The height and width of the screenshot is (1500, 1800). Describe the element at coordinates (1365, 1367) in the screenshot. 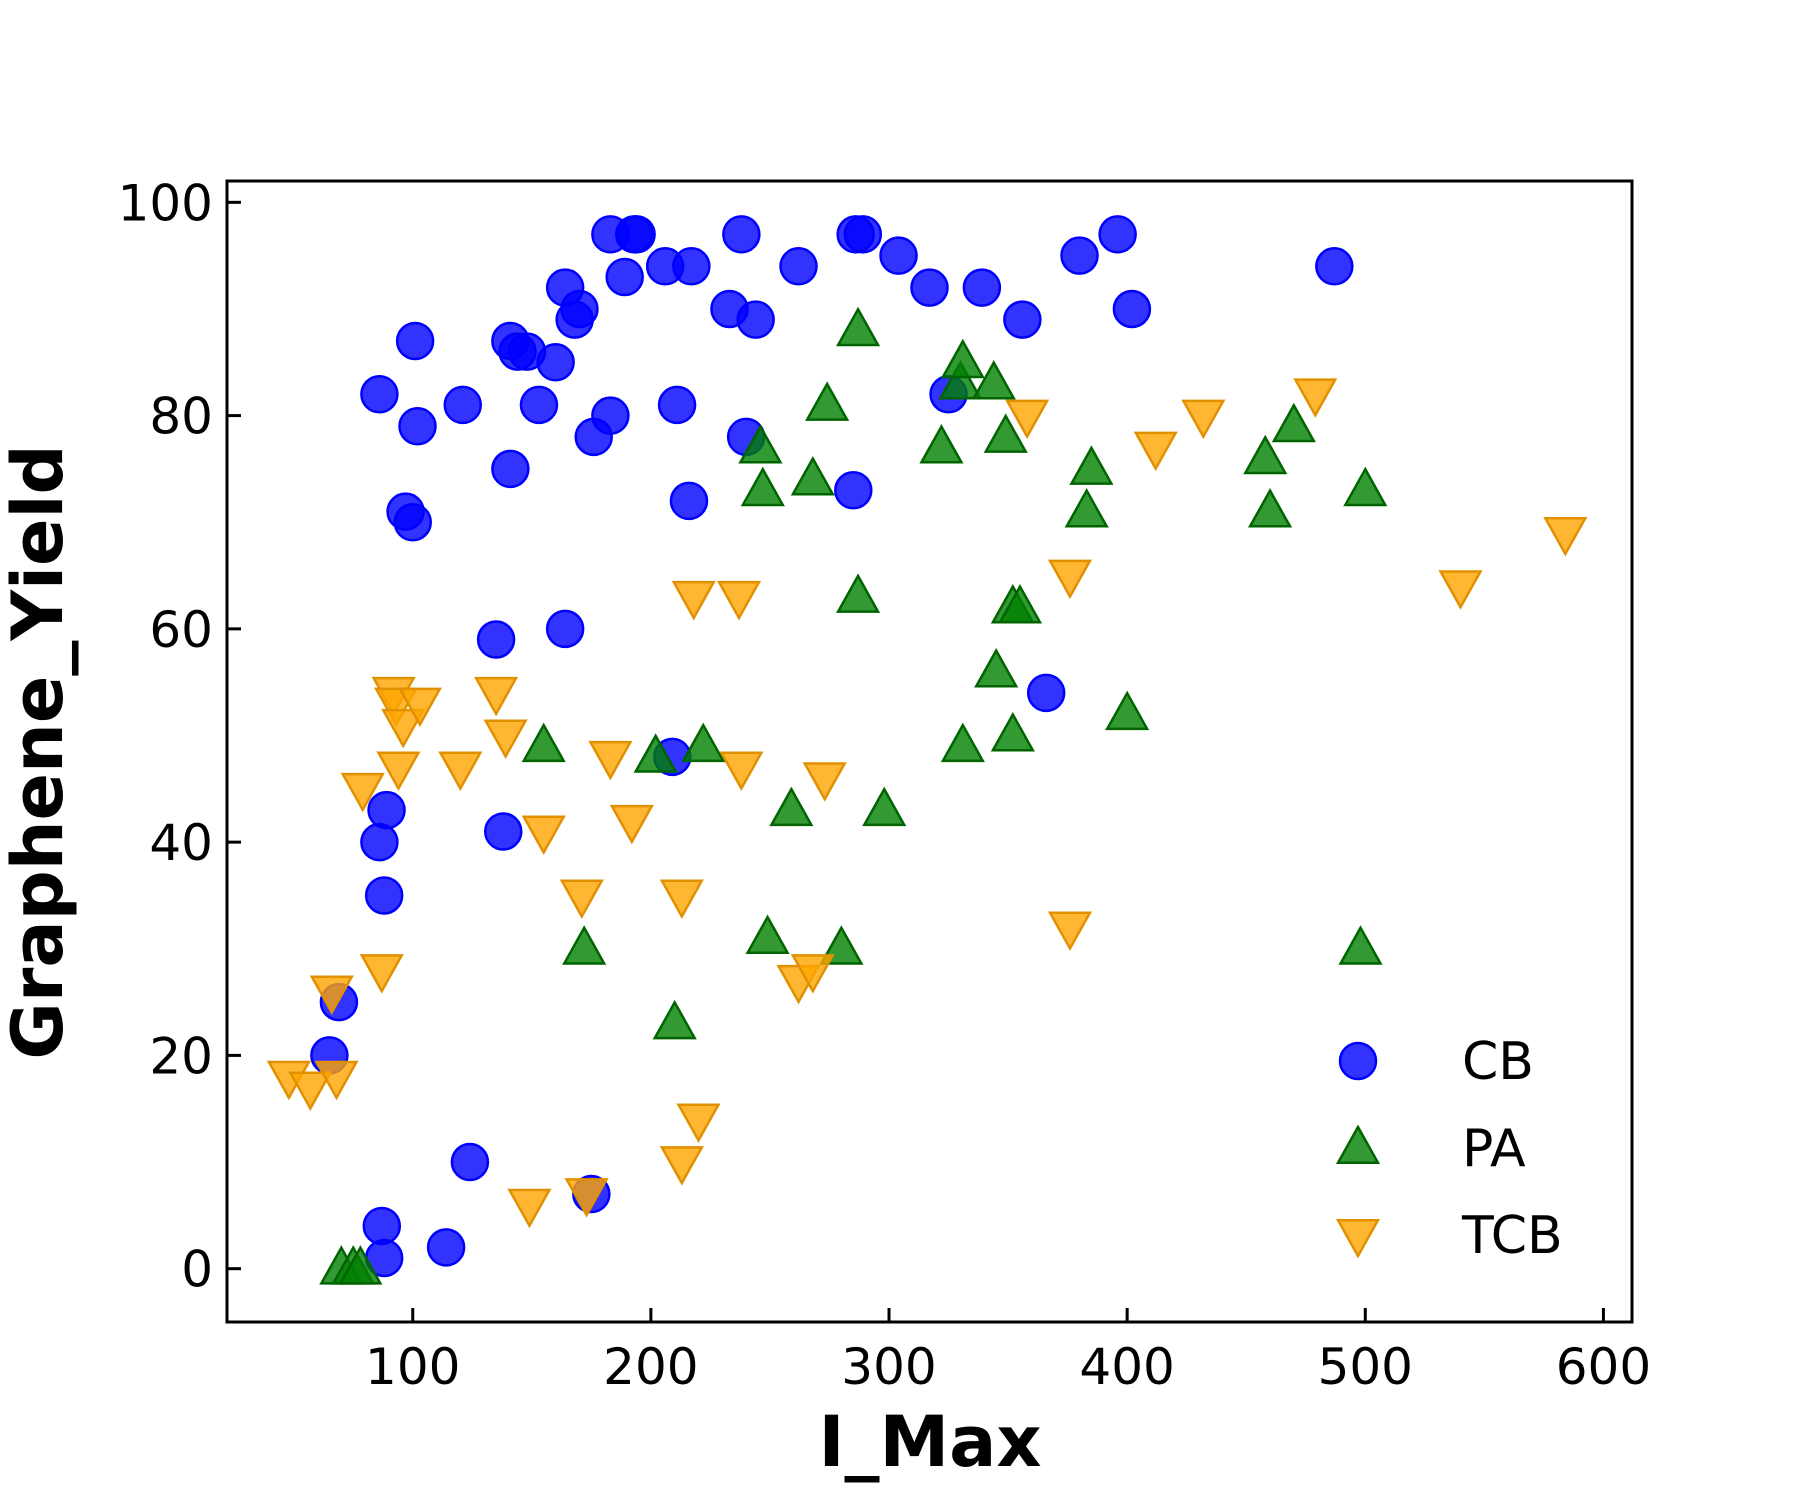

I see `x-tick-label: 500` at that location.